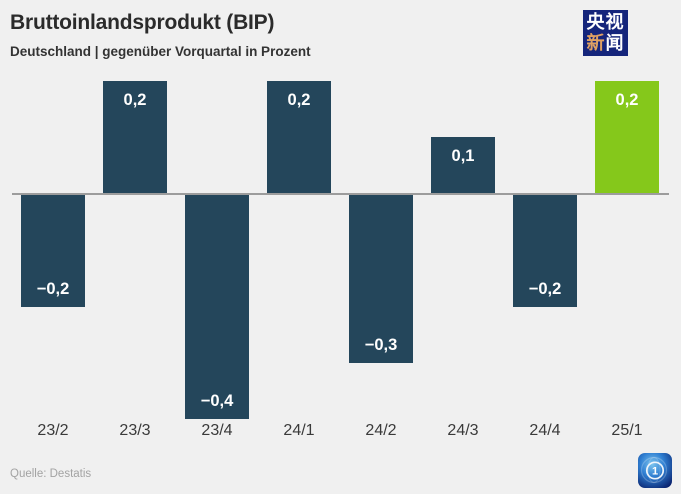 The width and height of the screenshot is (681, 494). Describe the element at coordinates (545, 251) in the screenshot. I see `bar-24/4: −0,2` at that location.